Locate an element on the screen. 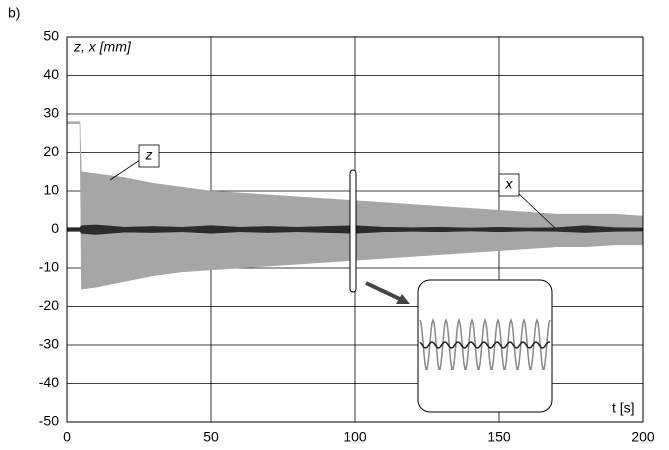 The image size is (669, 450). y-tick-label: 40 is located at coordinates (51, 74).